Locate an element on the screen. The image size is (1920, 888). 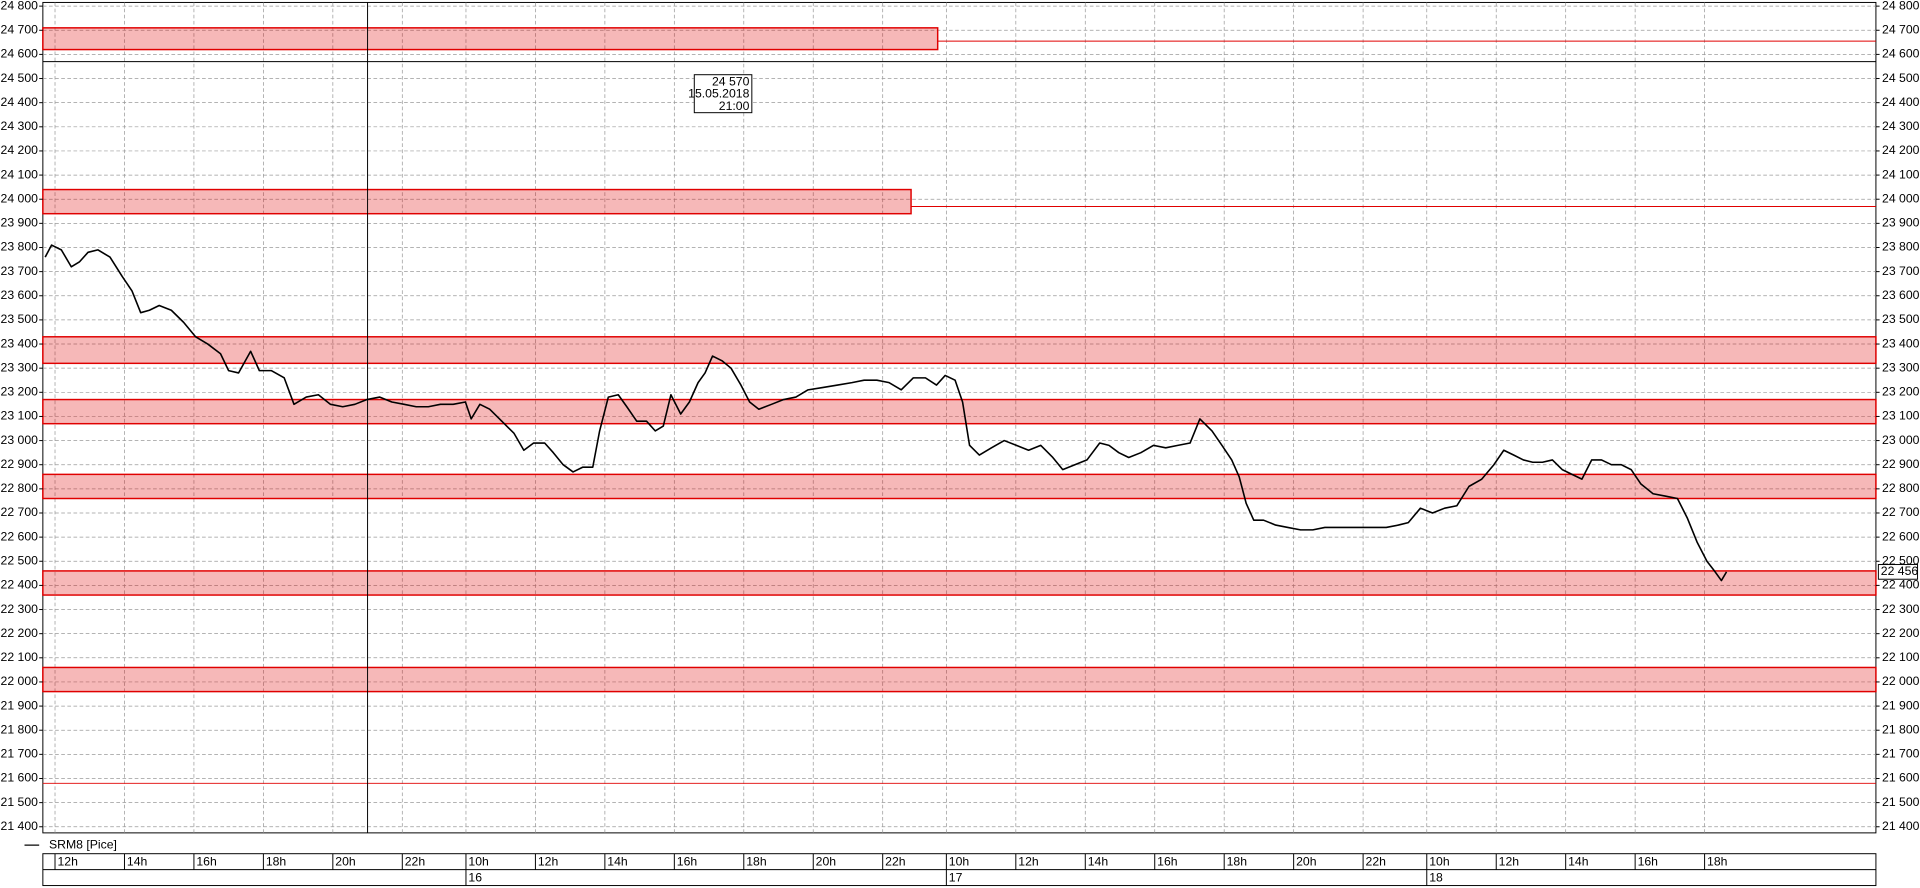
tooltip-date: 15.05.2018 is located at coordinates (718, 94).